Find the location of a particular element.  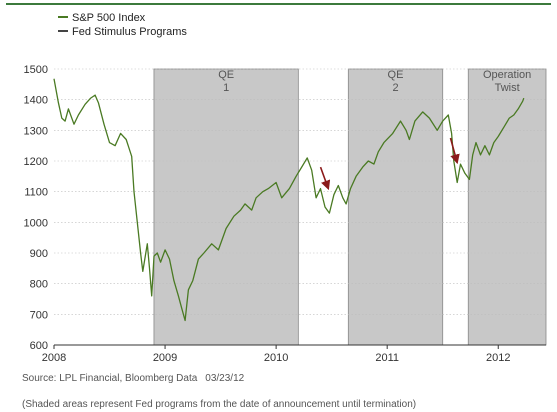

x-tick-label-2011: 2011 is located at coordinates (387, 358).